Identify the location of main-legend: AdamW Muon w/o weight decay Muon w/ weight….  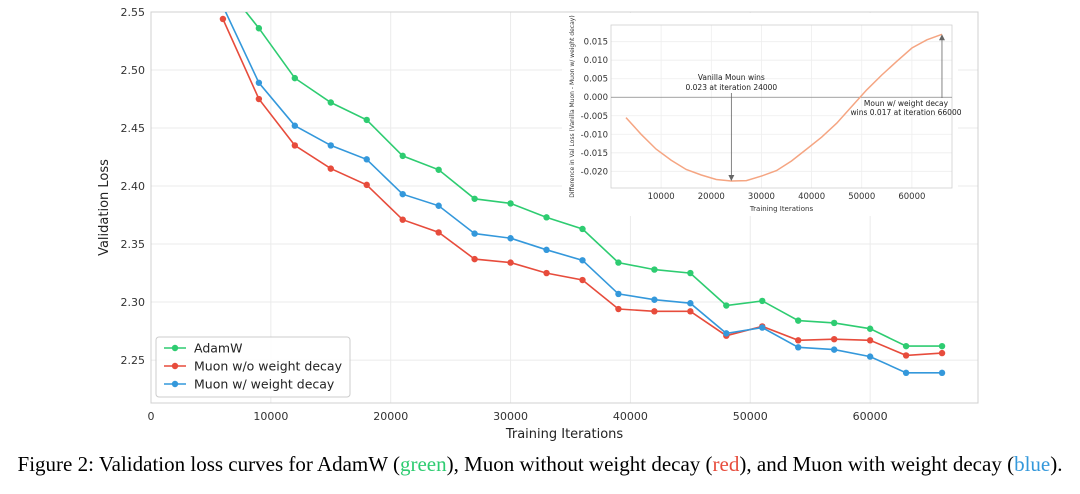
(253, 367).